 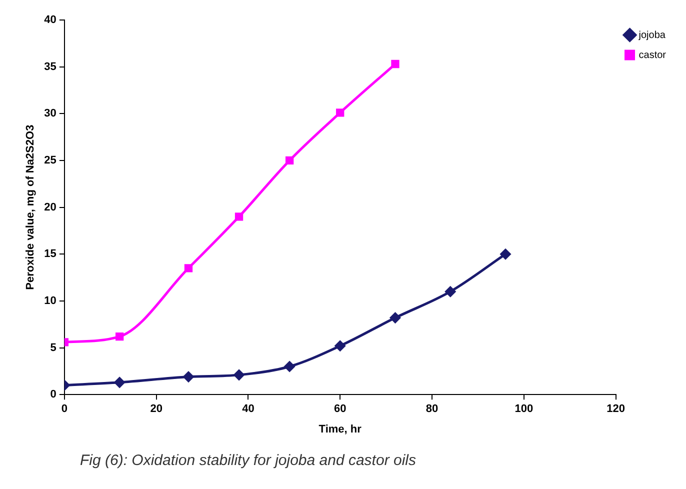 I want to click on legend-label: castor, so click(x=652, y=55).